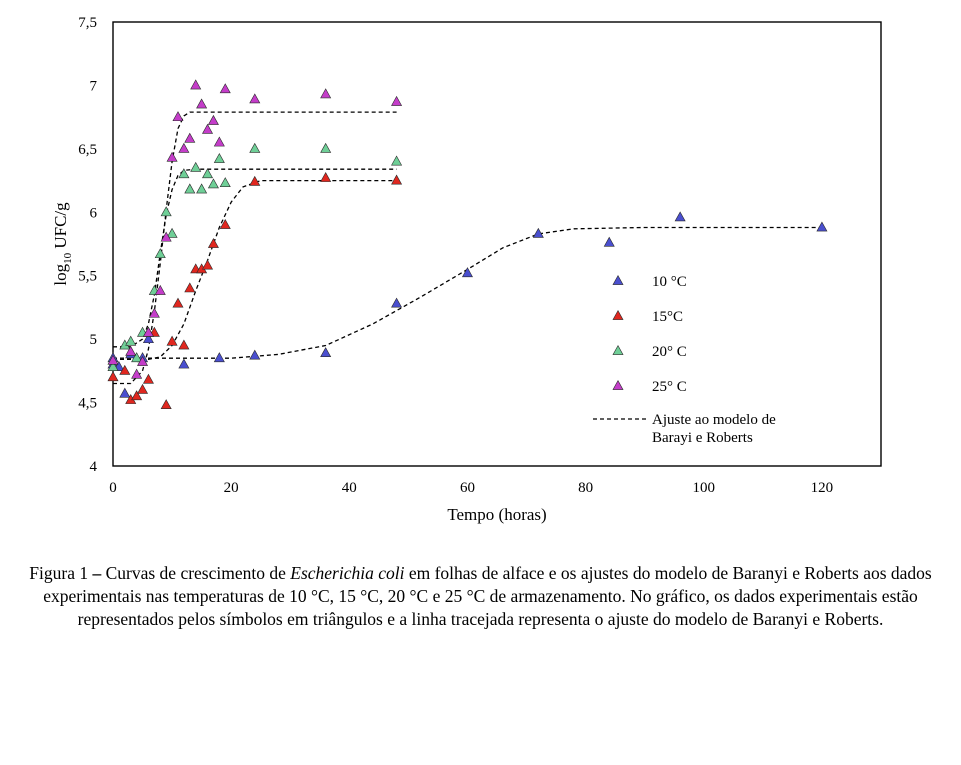  What do you see at coordinates (669, 387) in the screenshot?
I see `legend-label: 25° C` at bounding box center [669, 387].